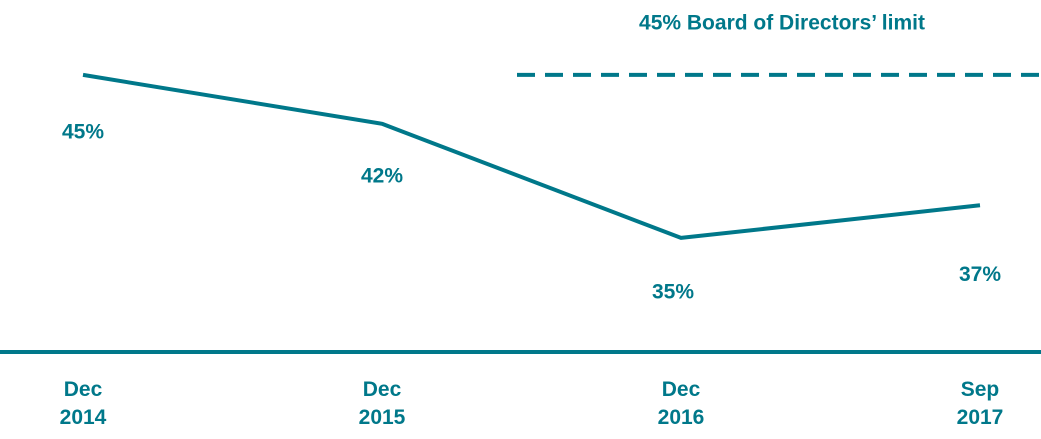  Describe the element at coordinates (83, 131) in the screenshot. I see `data-label: 45%` at that location.